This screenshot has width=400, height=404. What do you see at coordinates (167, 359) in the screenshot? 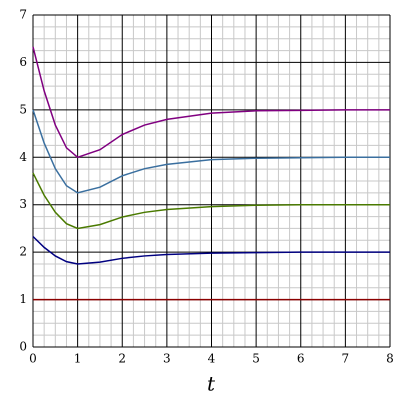
I see `x-tick-label: 3` at bounding box center [167, 359].